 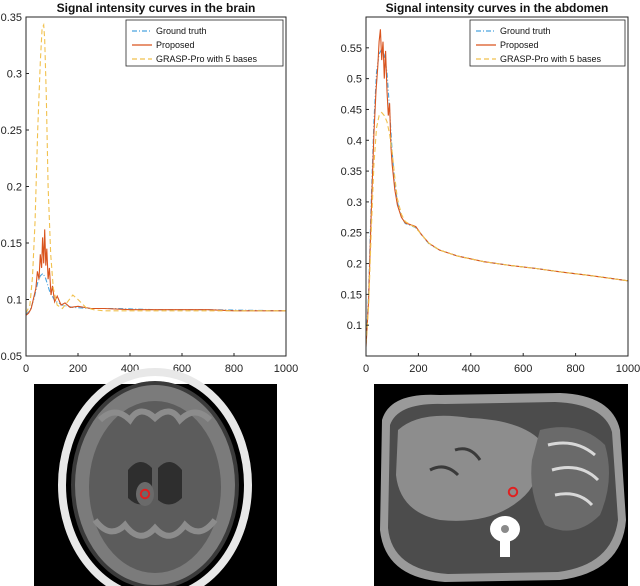 I want to click on stomach, so click(x=570, y=479).